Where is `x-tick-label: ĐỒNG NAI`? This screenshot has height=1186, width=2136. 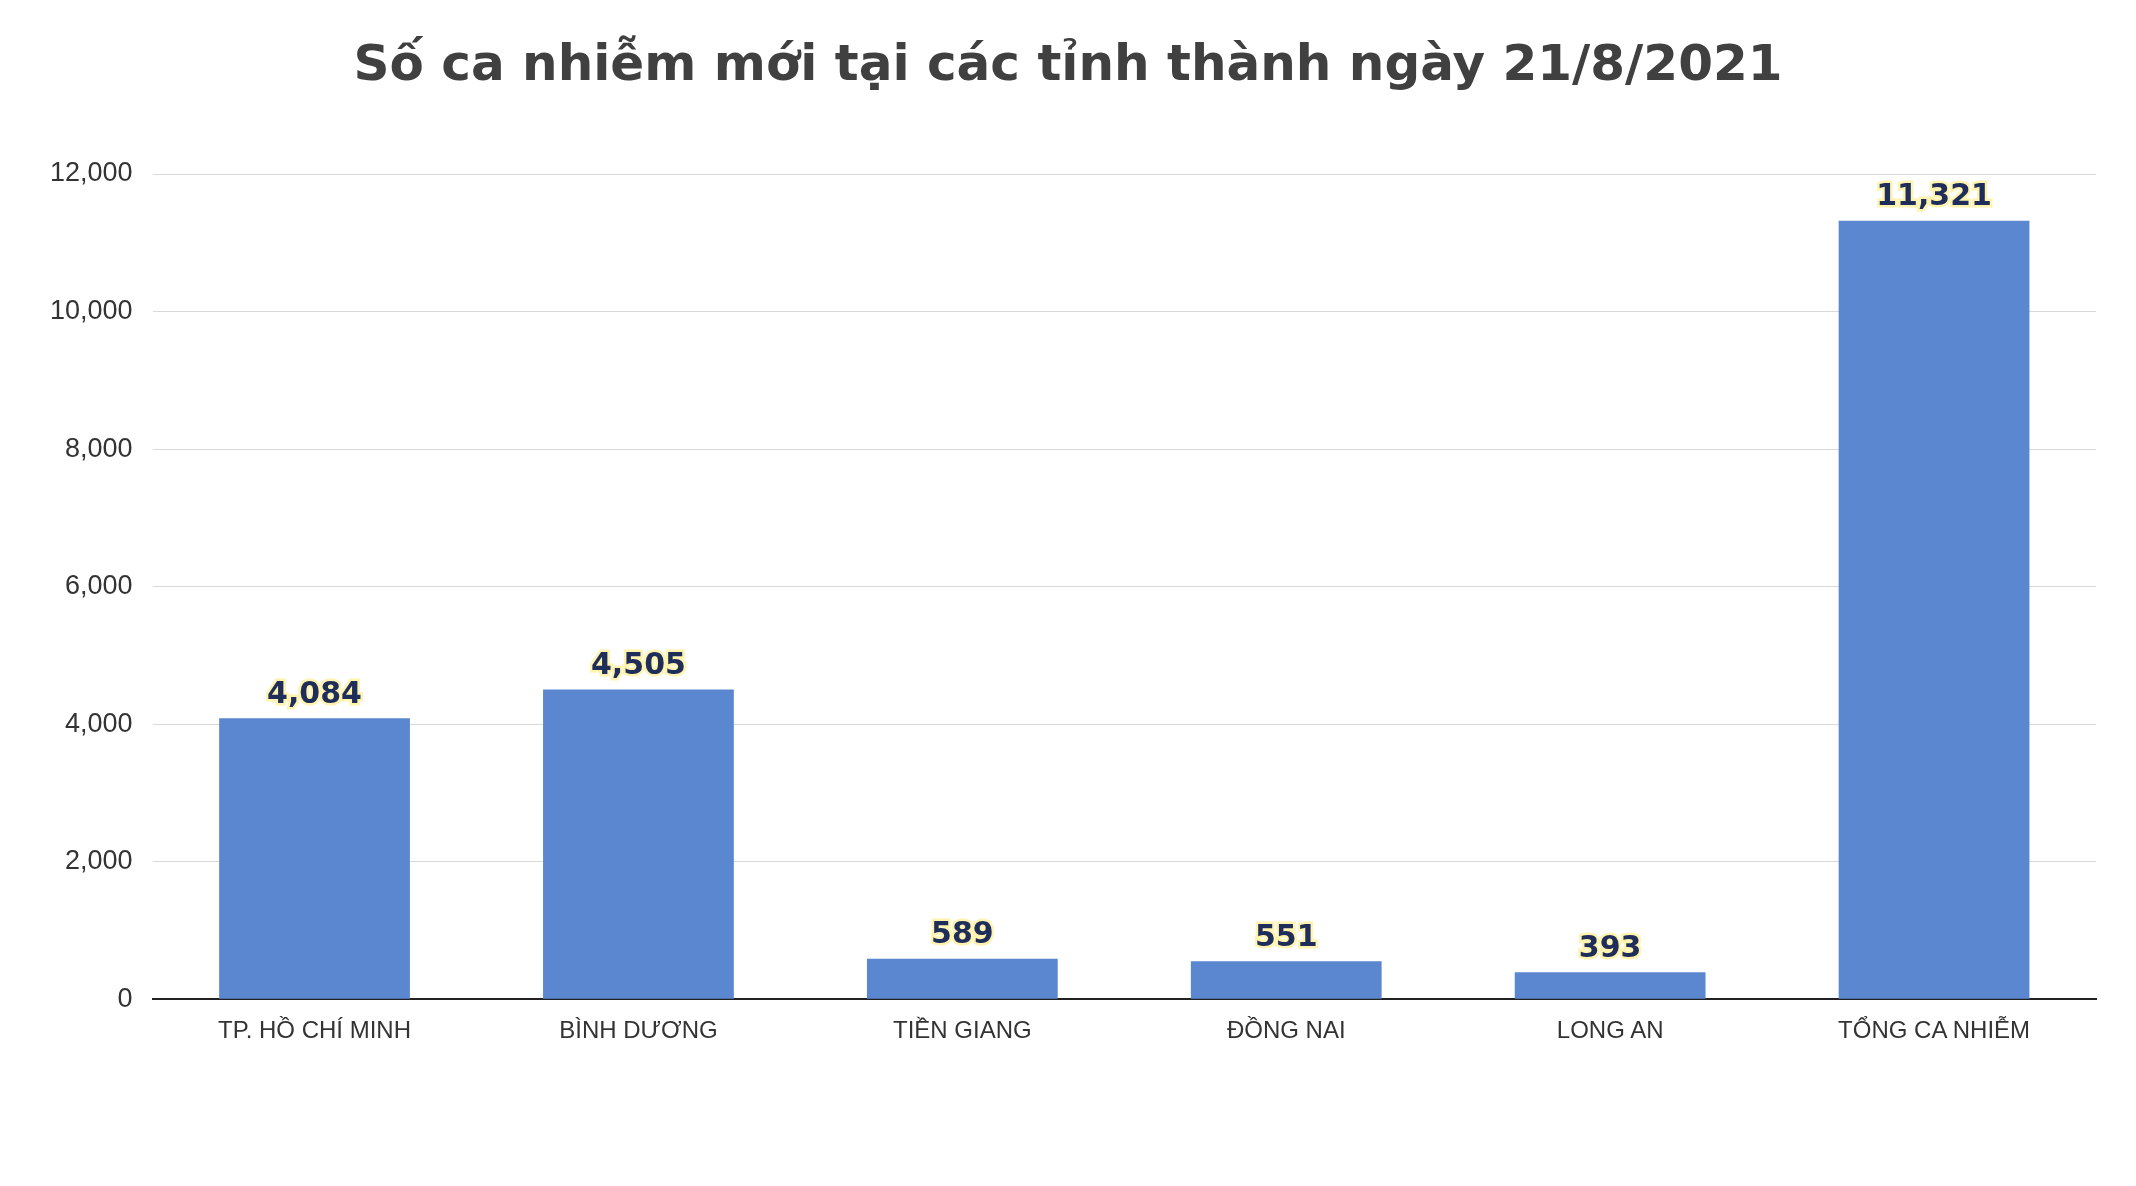 x-tick-label: ĐỒNG NAI is located at coordinates (1286, 1030).